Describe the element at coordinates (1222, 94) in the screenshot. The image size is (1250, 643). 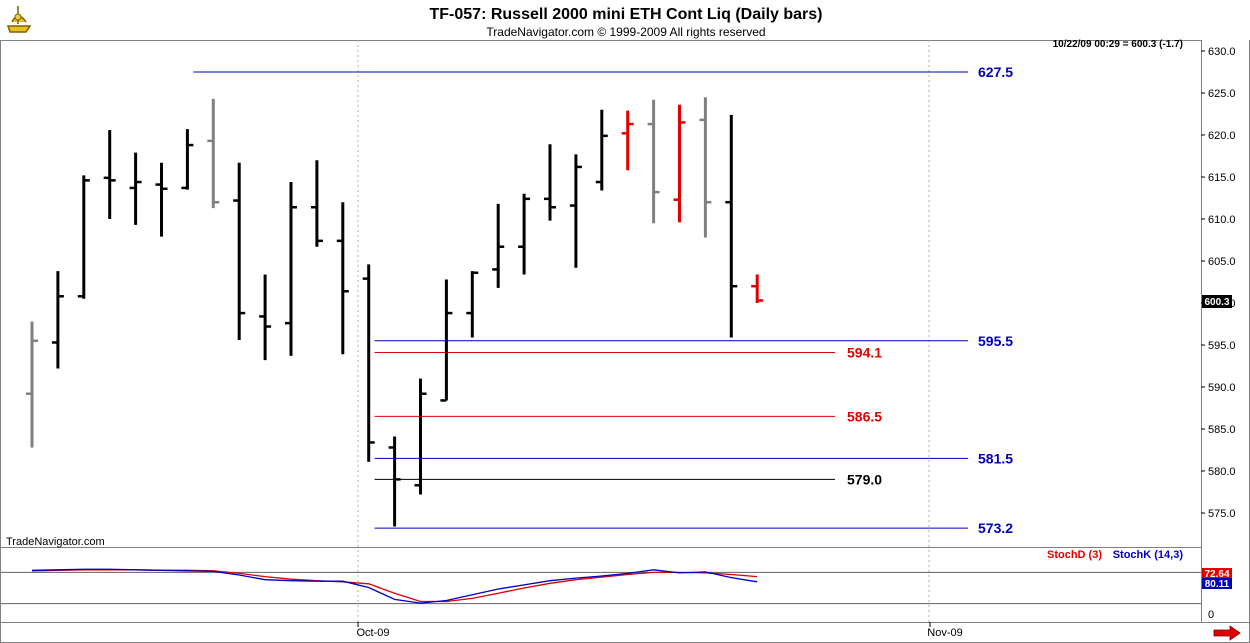
I see `y-tick-label: 625.0` at that location.